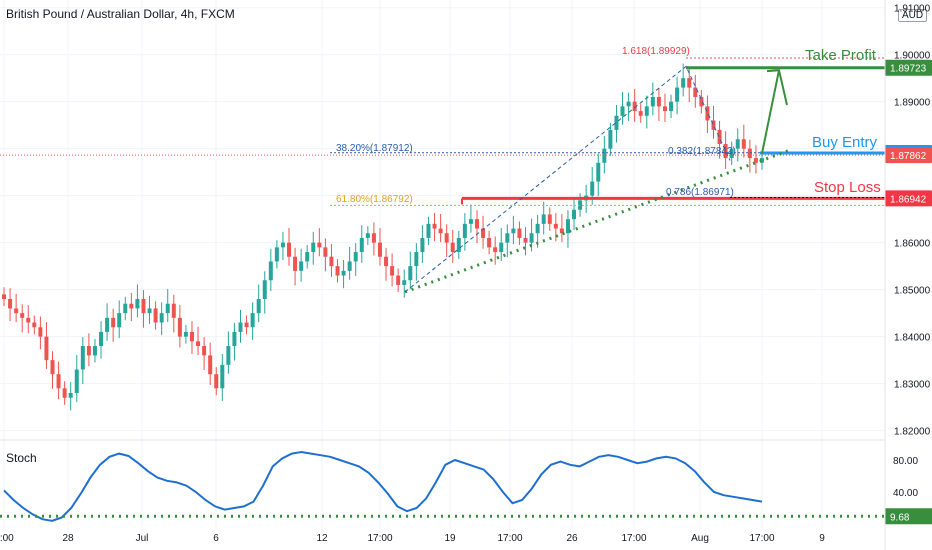  What do you see at coordinates (450, 538) in the screenshot?
I see `x-tick-label: 19` at bounding box center [450, 538].